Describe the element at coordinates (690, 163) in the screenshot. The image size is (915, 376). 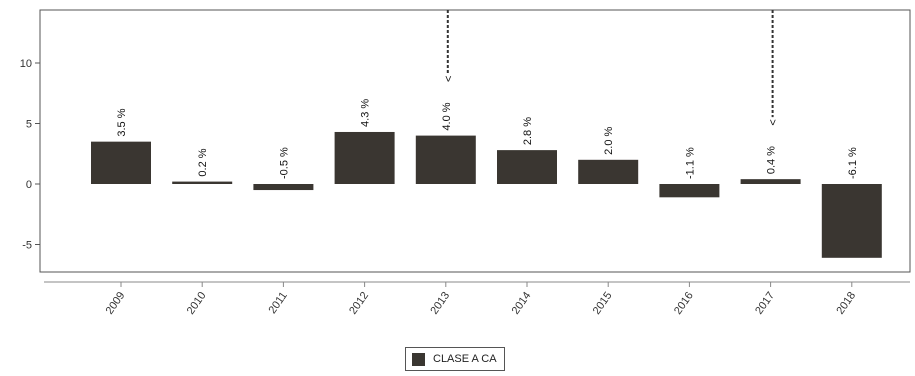
I see `data-label: -1.1 %` at that location.